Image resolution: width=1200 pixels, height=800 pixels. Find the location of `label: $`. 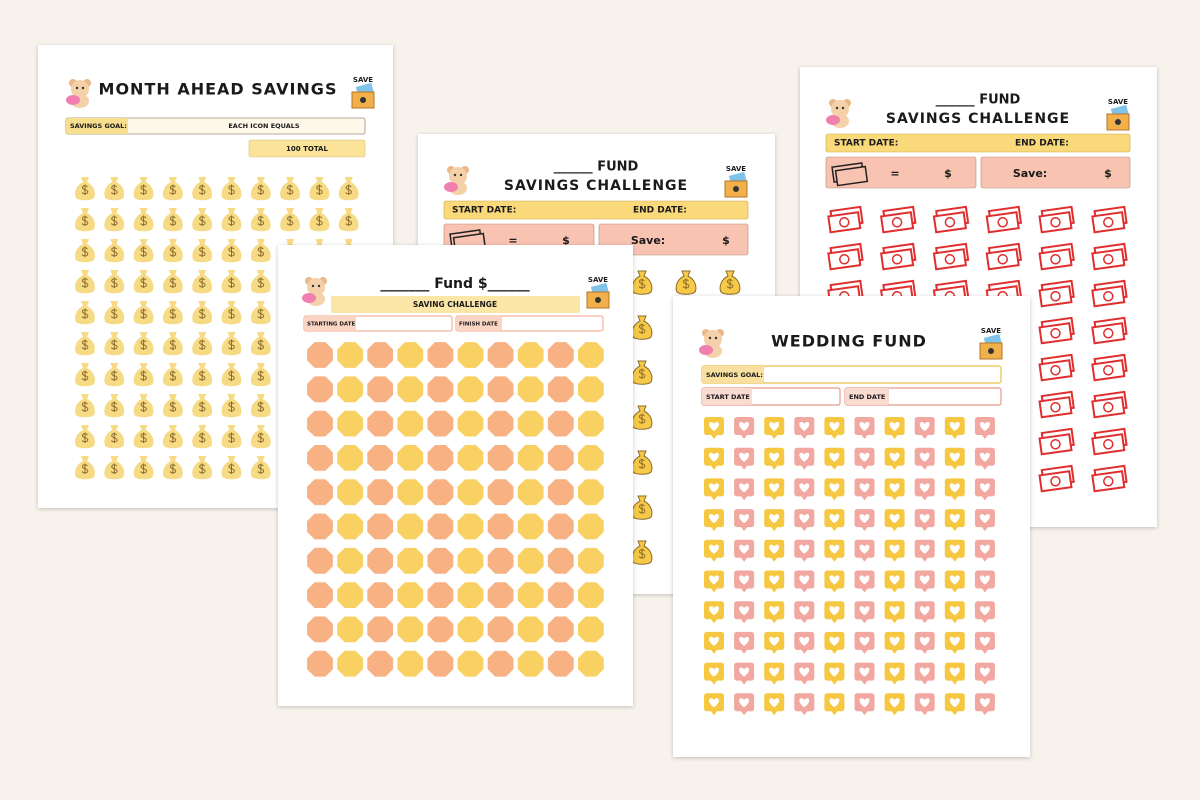

label: $ is located at coordinates (726, 240).